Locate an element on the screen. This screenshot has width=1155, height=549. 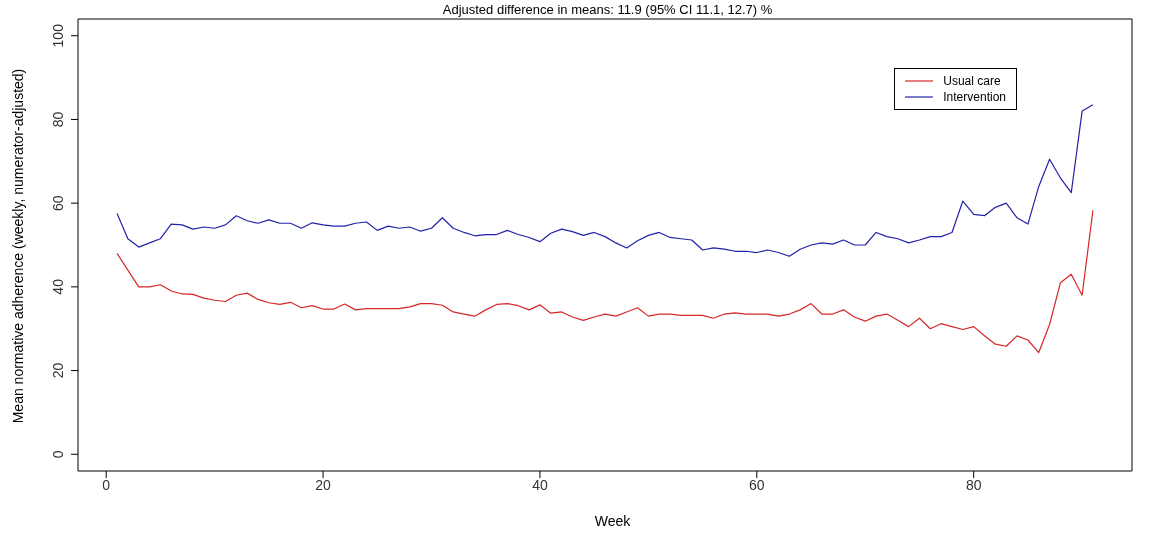
y-tick-label: 60 is located at coordinates (58, 203).